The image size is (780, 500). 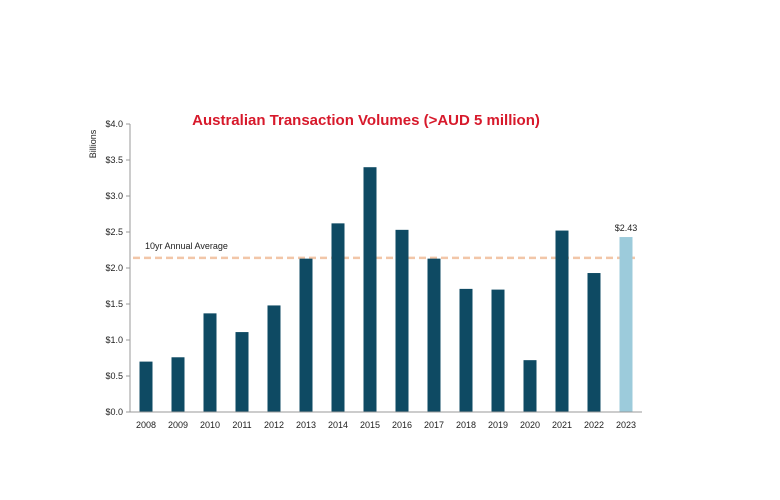 I want to click on x-tick-label: 2014, so click(x=338, y=425).